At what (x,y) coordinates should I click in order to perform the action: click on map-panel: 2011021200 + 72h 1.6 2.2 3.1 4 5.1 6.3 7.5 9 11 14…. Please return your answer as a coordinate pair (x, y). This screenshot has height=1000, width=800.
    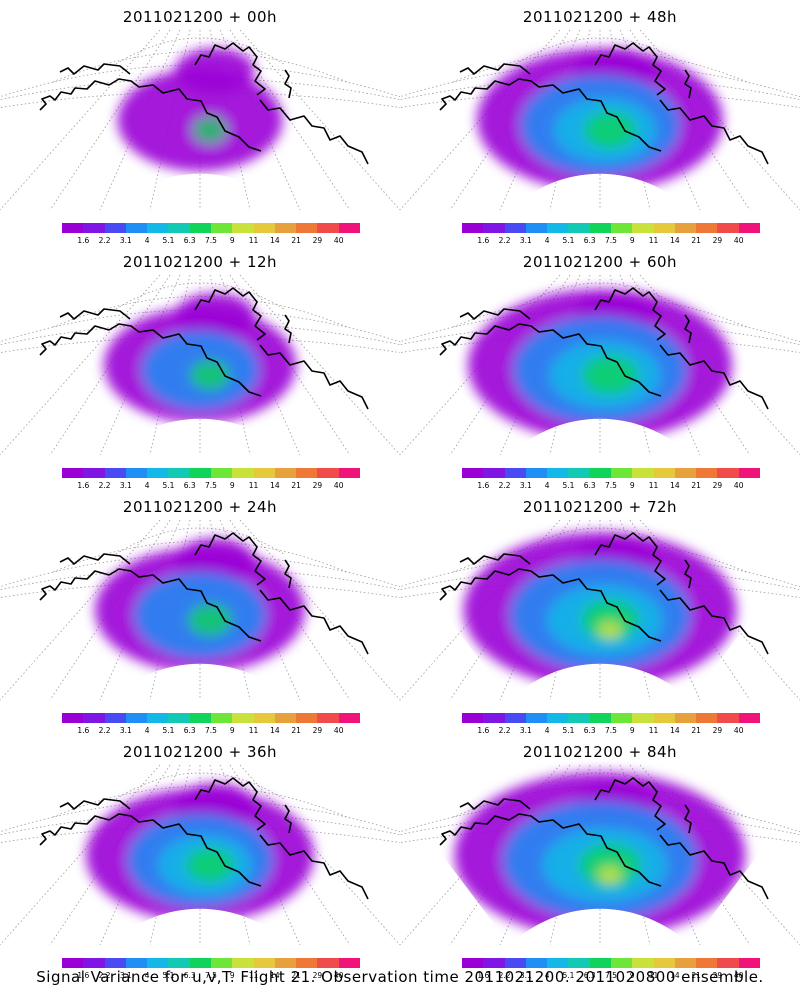
    Looking at the image, I should click on (600, 612).